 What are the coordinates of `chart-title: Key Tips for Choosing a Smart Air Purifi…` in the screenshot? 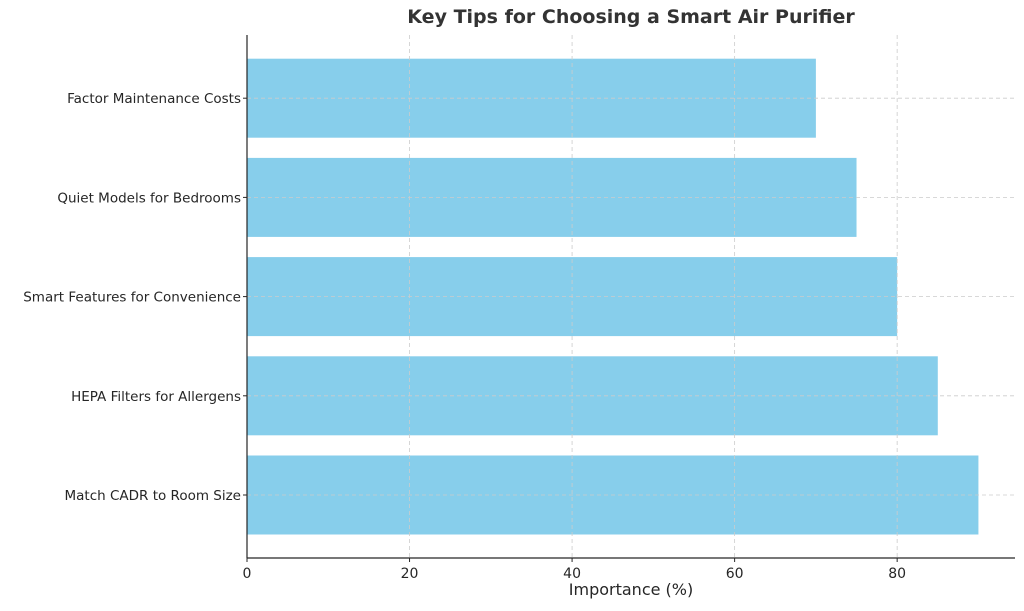 It's located at (631, 17).